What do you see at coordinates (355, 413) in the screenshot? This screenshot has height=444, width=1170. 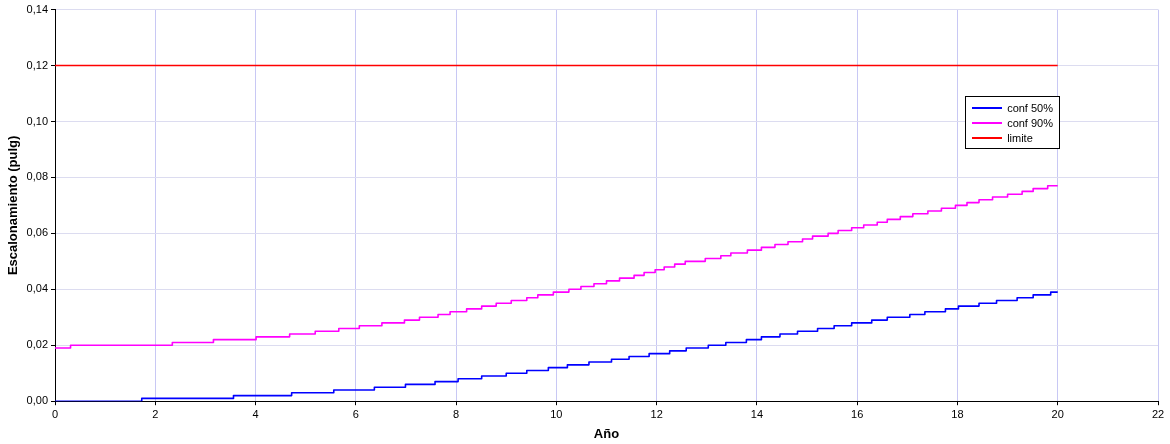 I see `x-tick-label: 6` at bounding box center [355, 413].